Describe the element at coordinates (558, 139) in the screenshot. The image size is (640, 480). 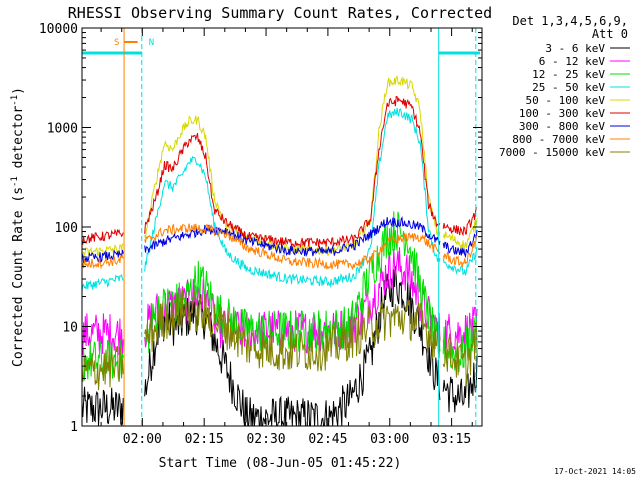
I see `legend-label-8: 800 - 7000 keV` at that location.